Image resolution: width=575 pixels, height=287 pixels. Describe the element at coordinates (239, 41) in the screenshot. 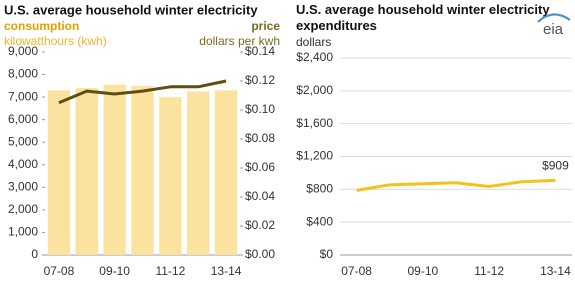

I see `y2-axis-label: dollars per kwh` at that location.